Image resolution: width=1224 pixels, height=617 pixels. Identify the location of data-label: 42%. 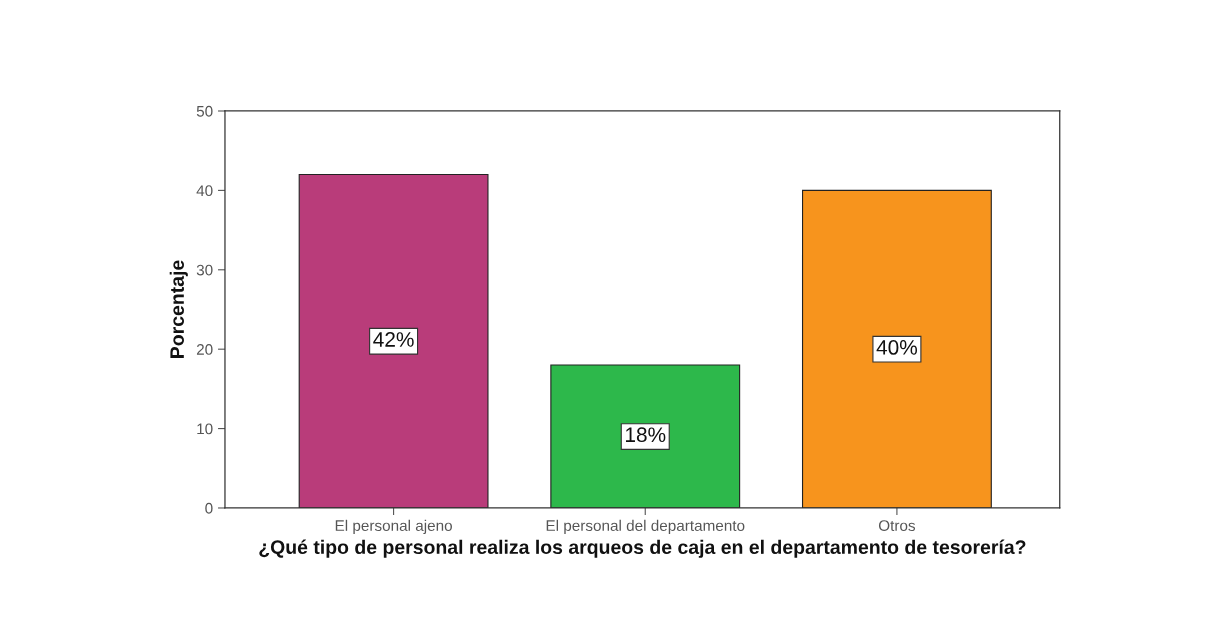
(393, 339).